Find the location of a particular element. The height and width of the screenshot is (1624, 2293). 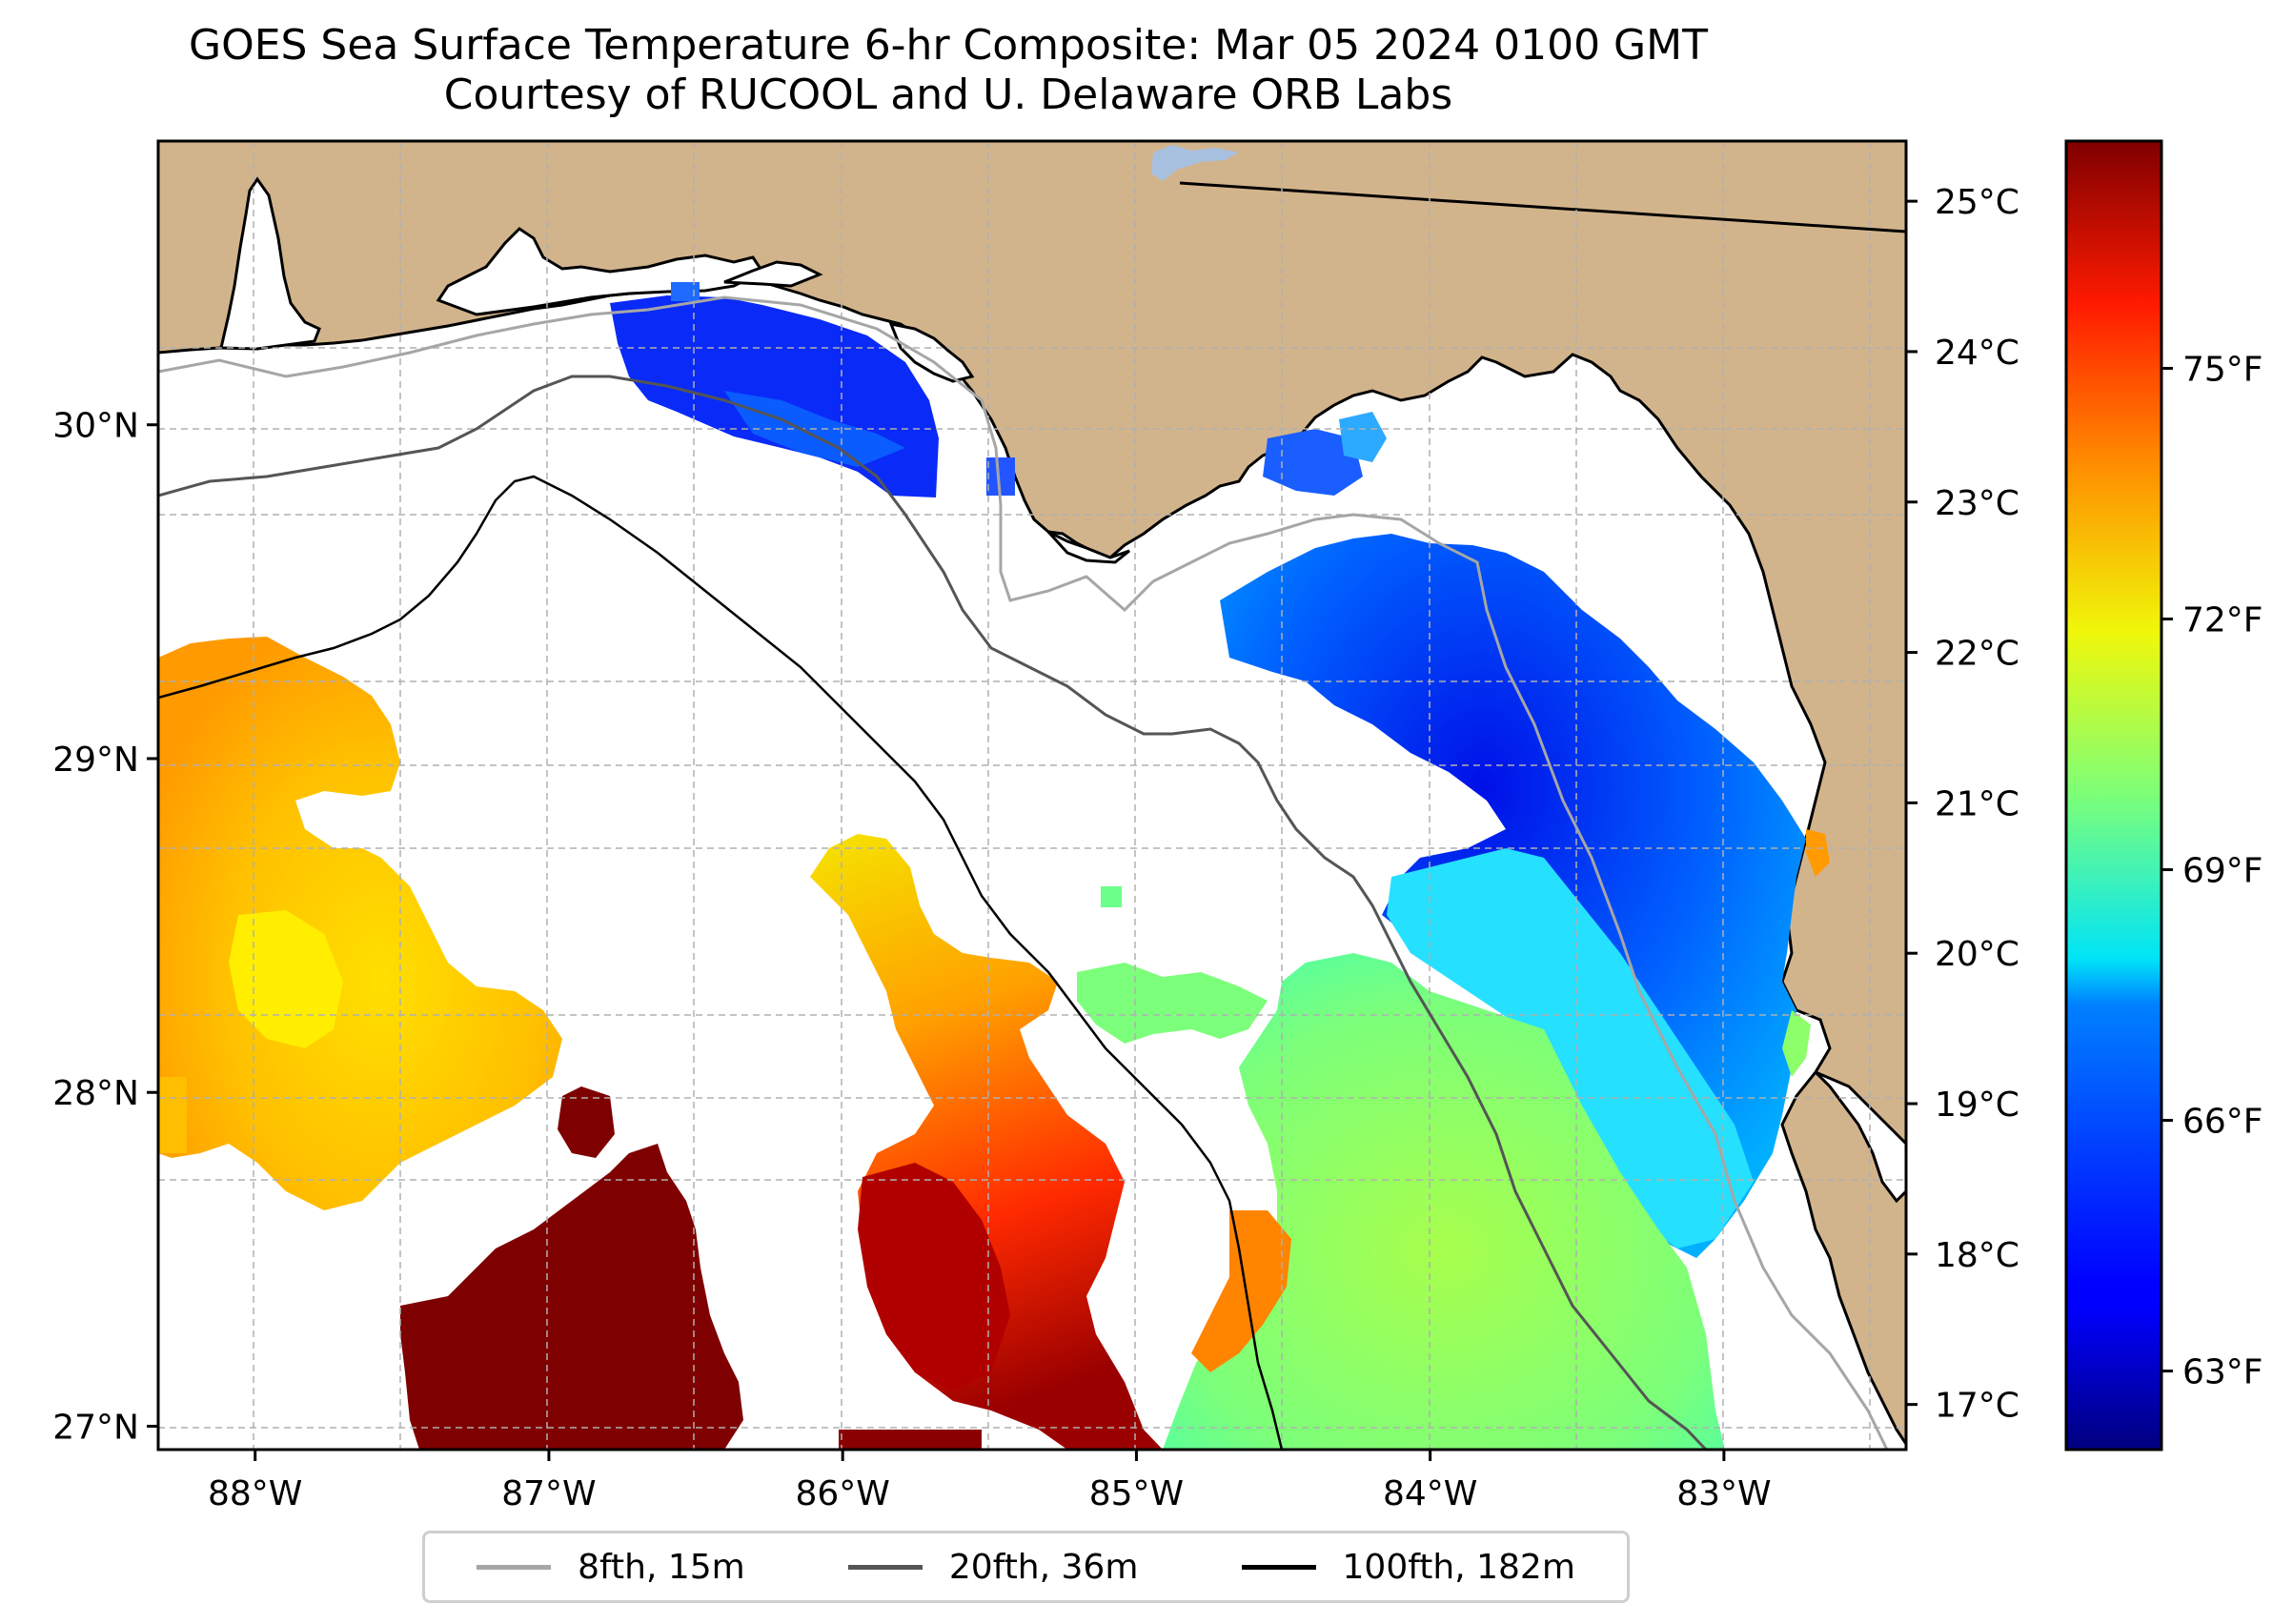

celsius-tick-label: 20°C is located at coordinates (1977, 954).